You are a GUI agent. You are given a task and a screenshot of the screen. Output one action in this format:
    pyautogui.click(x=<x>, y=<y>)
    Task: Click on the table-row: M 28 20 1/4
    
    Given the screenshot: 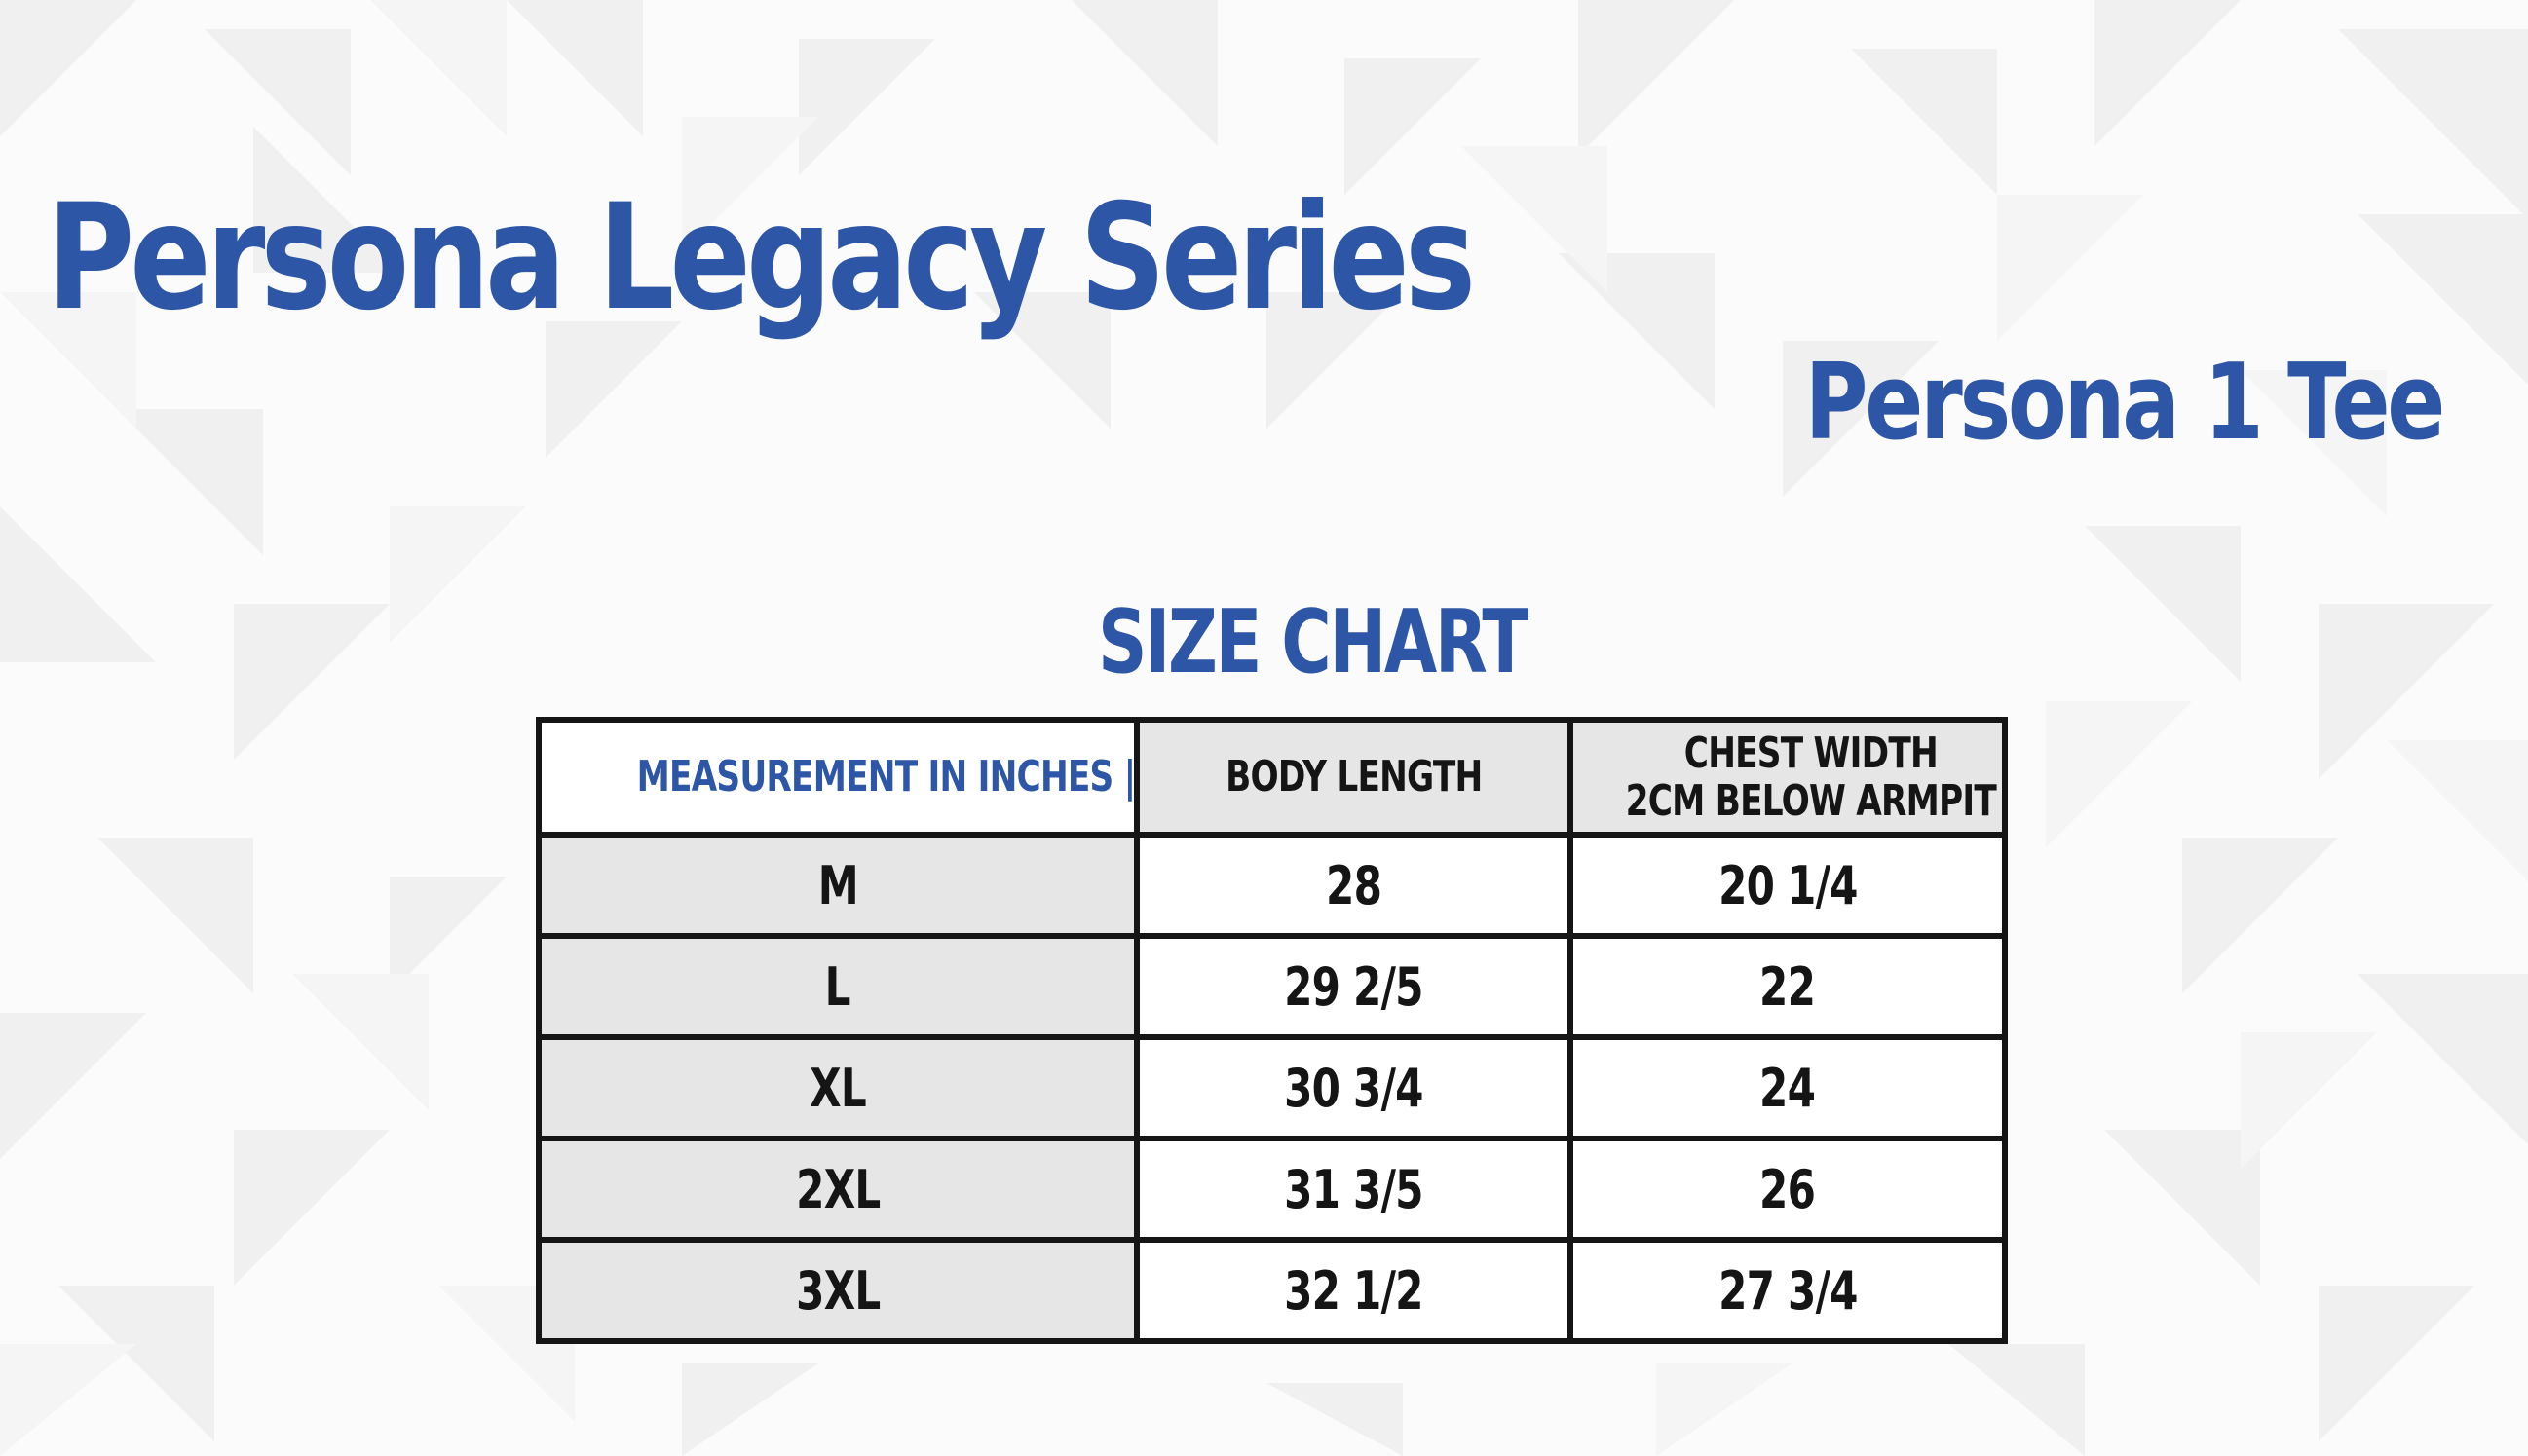 What is the action you would take?
    pyautogui.click(x=1272, y=885)
    